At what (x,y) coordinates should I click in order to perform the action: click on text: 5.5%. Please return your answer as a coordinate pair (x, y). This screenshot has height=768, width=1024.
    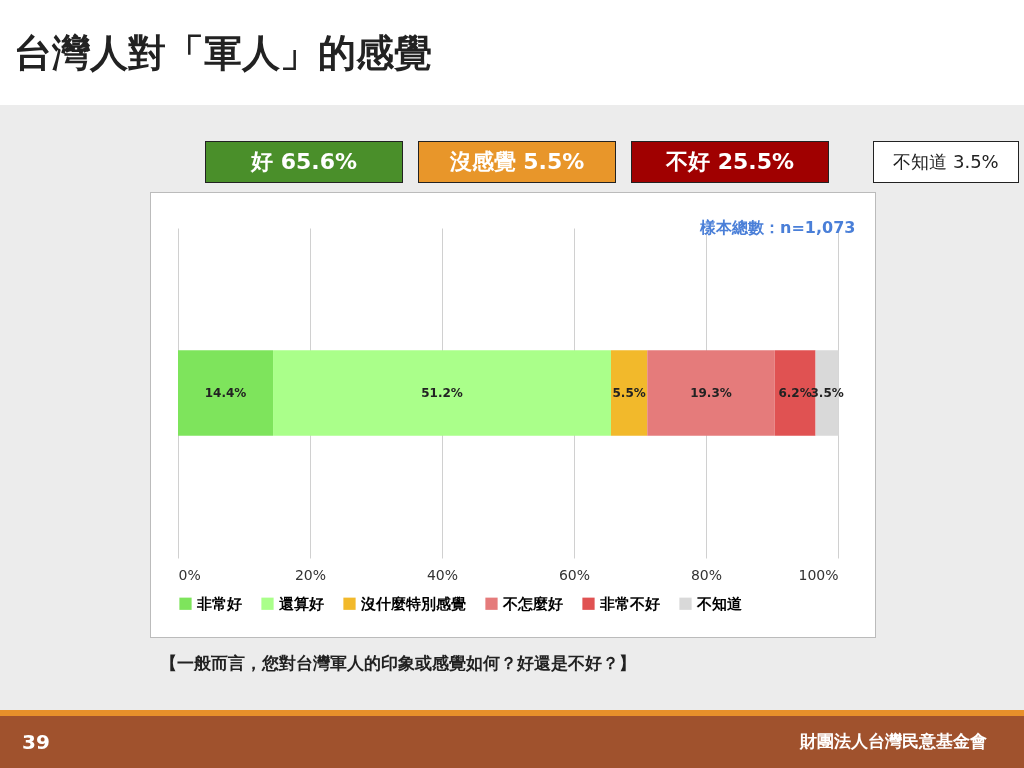
    Looking at the image, I should click on (629, 393).